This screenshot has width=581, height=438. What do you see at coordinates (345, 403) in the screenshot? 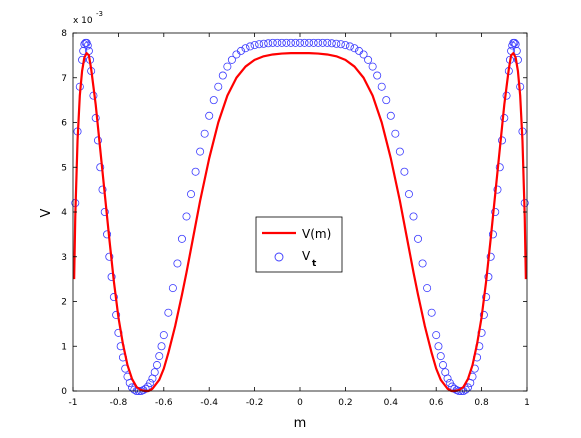
I see `x-tick-label: 0.2` at bounding box center [345, 403].